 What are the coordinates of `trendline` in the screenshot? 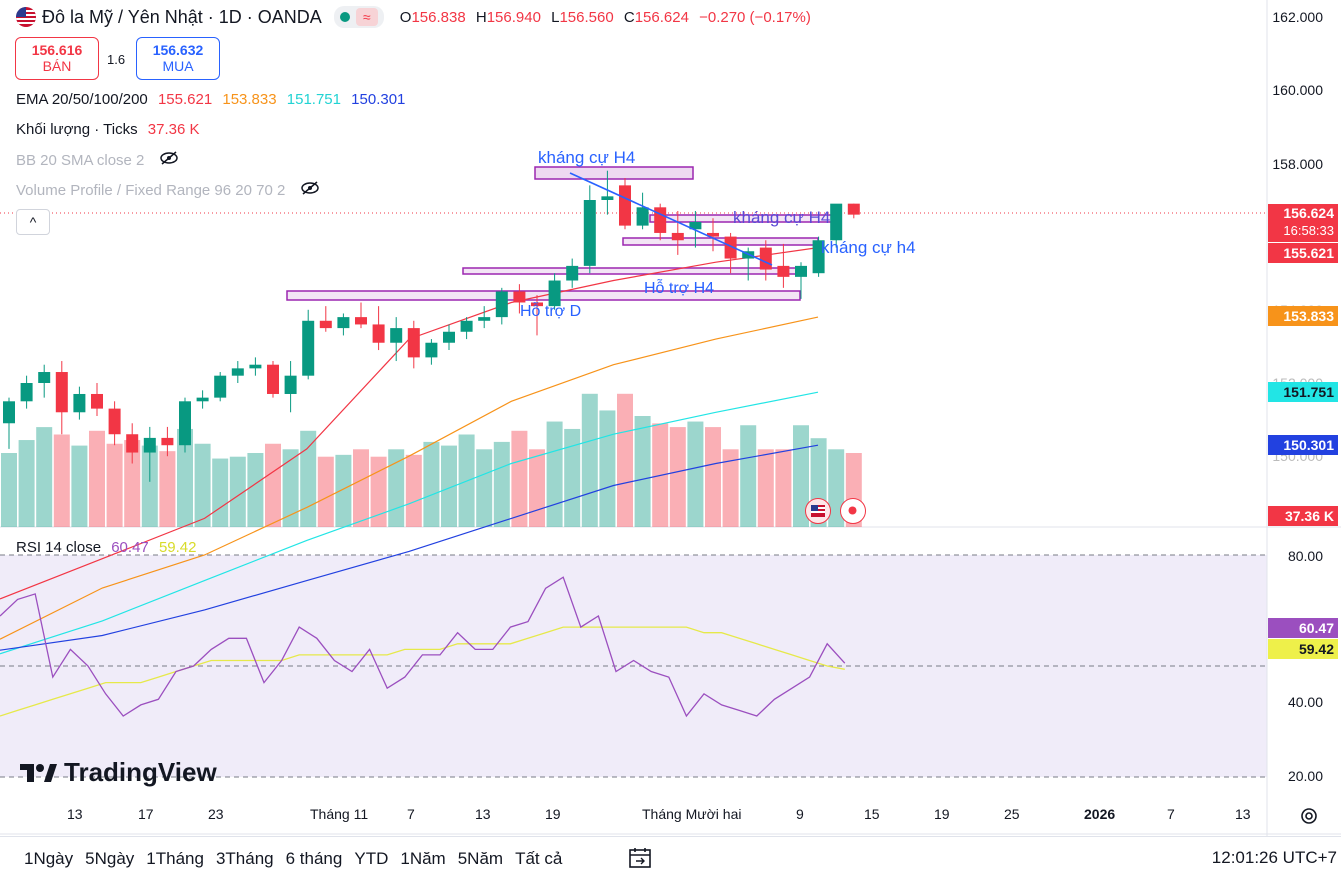 It's located at (671, 219).